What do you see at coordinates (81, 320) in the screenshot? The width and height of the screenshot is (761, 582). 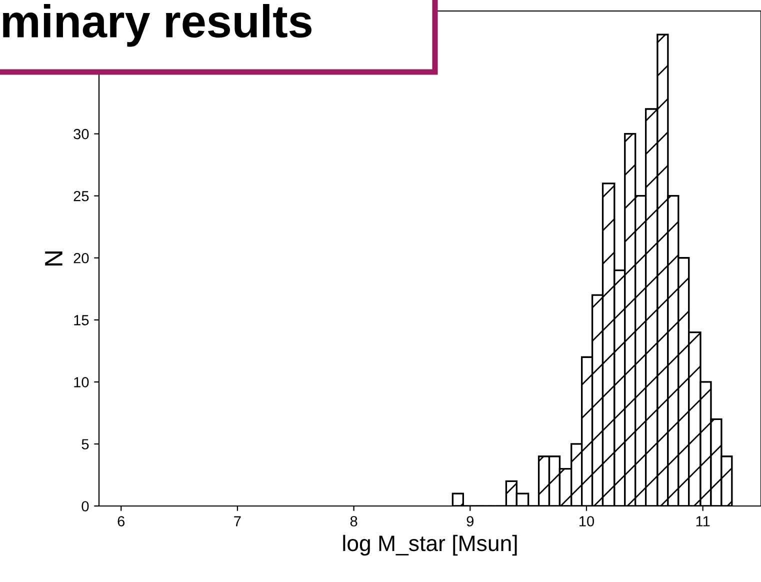 I see `y-tick-label: 15` at bounding box center [81, 320].